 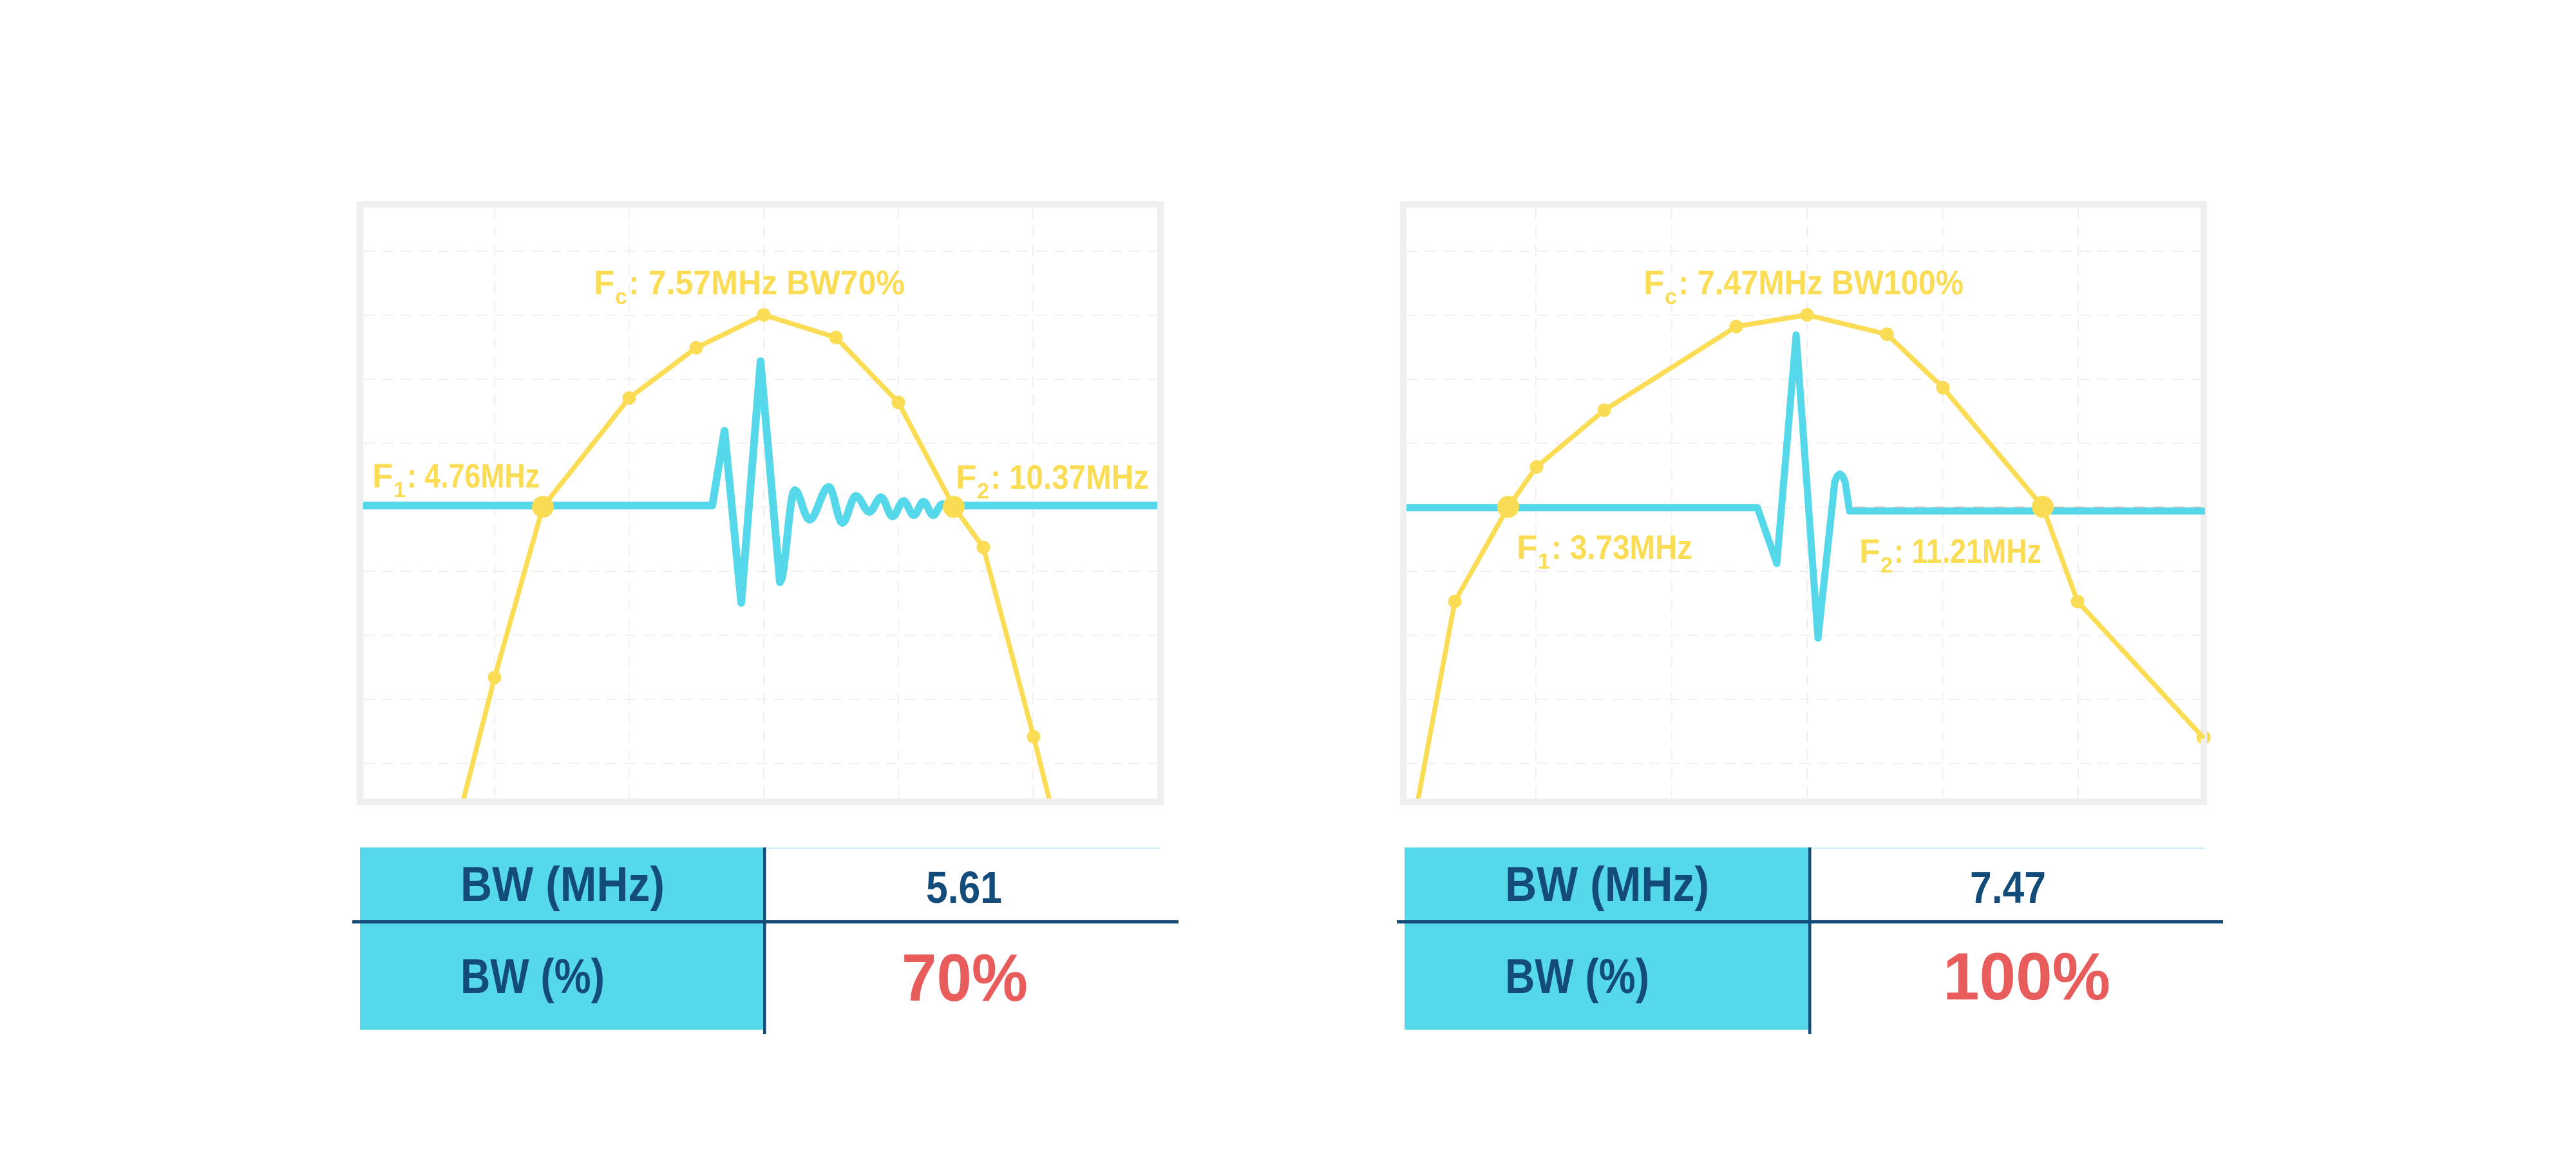 What do you see at coordinates (474, 476) in the screenshot?
I see `svg-text:: 4.76MHz: : 4.76MHz` at bounding box center [474, 476].